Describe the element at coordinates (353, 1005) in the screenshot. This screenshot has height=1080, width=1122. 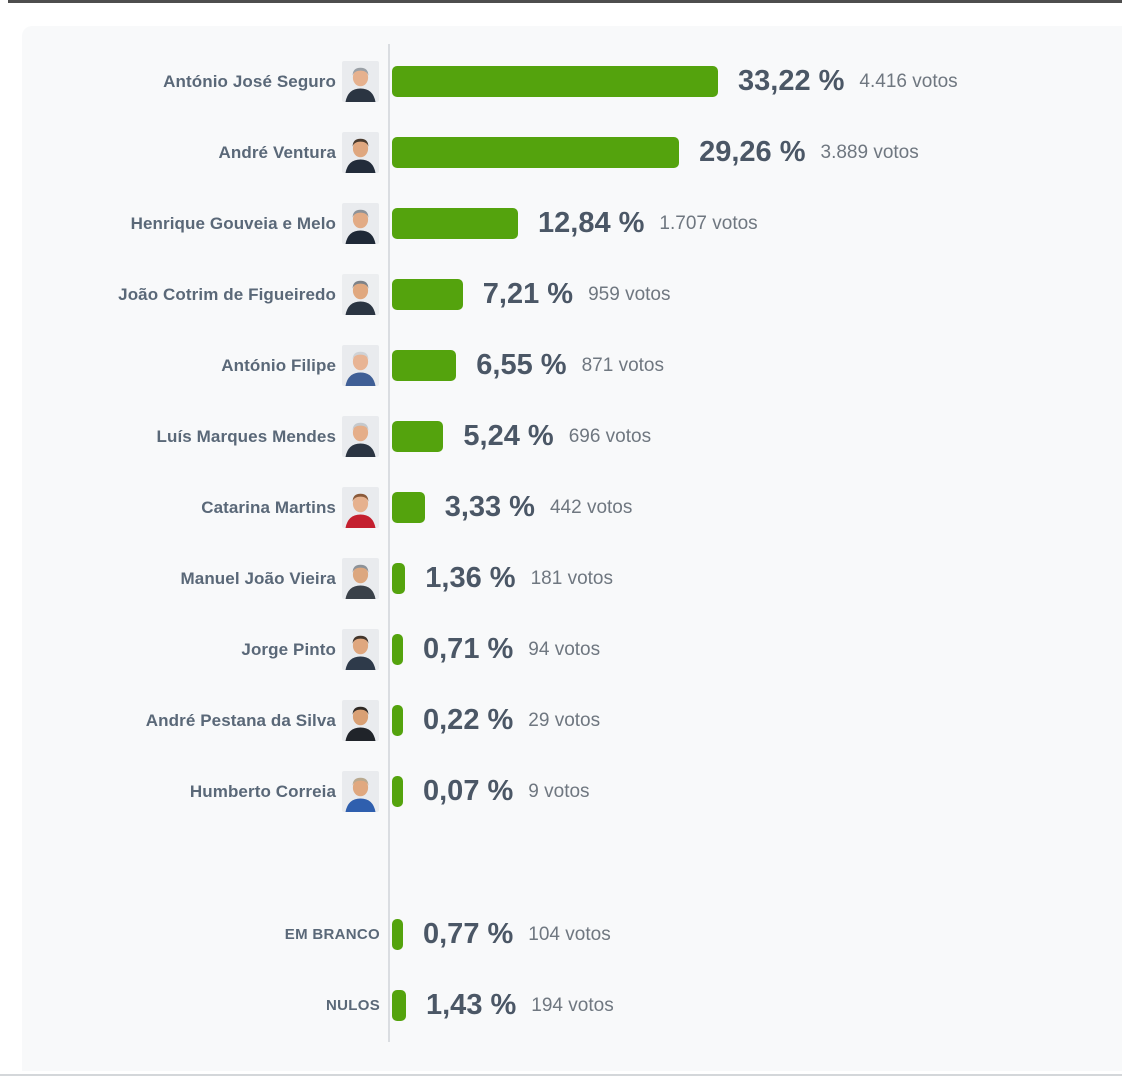
I see `summary-label: NULOS` at that location.